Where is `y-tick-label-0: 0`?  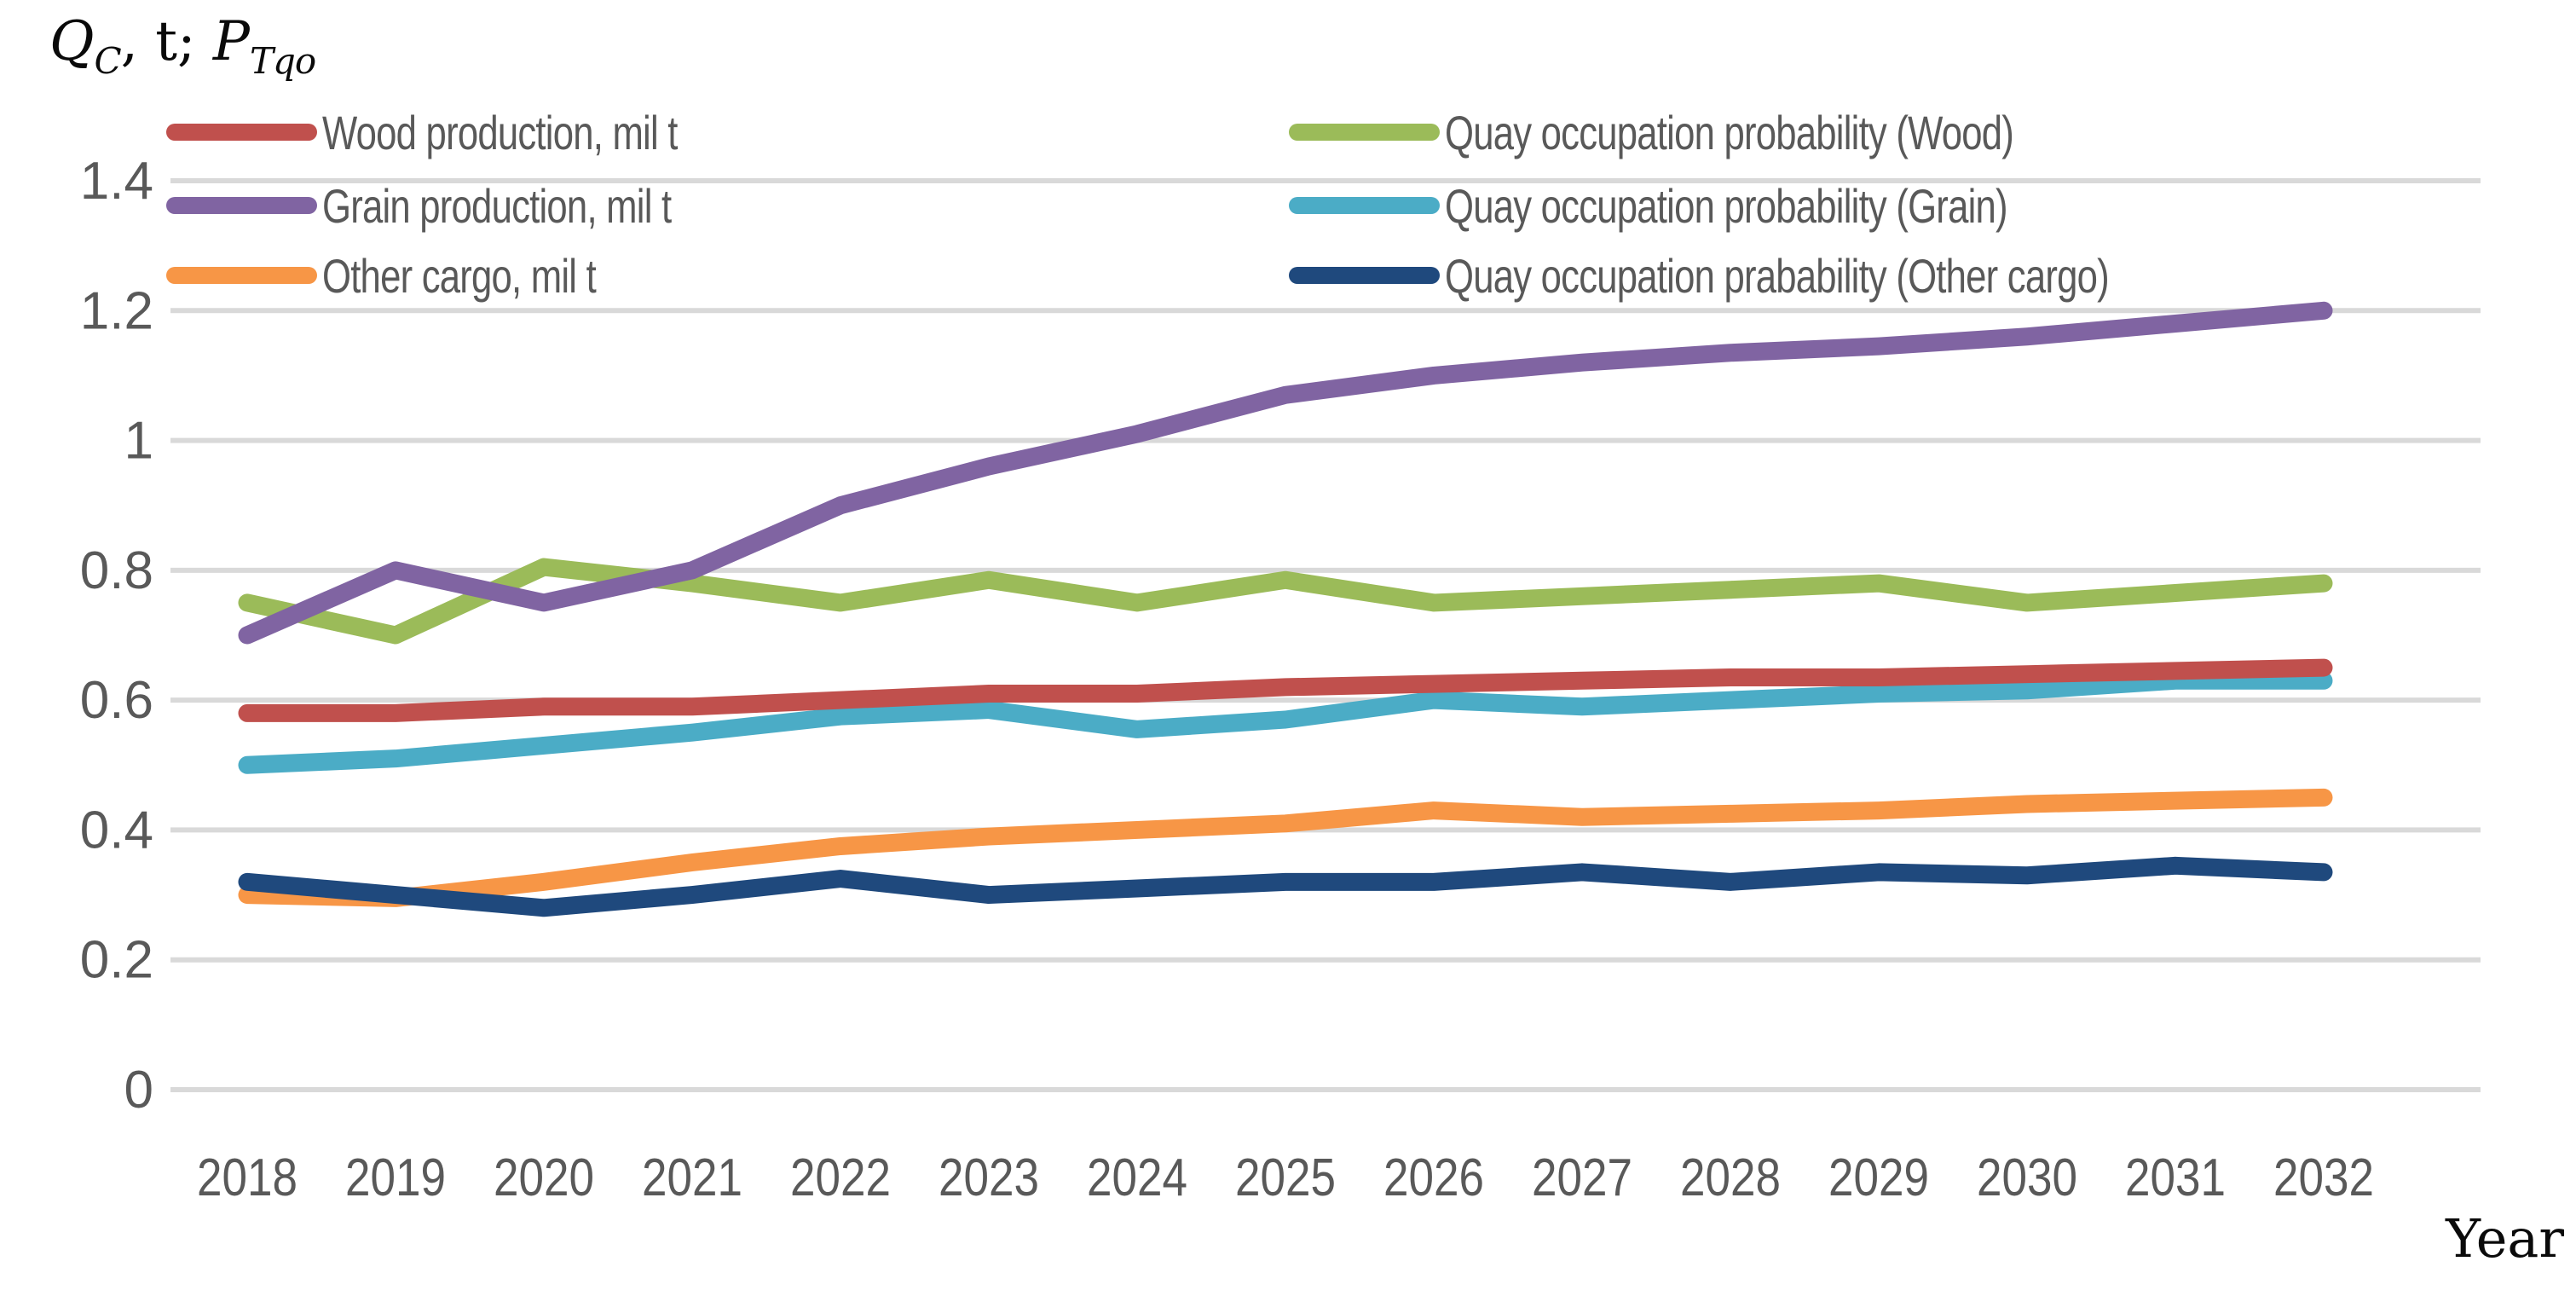 y-tick-label-0: 0 is located at coordinates (138, 1090).